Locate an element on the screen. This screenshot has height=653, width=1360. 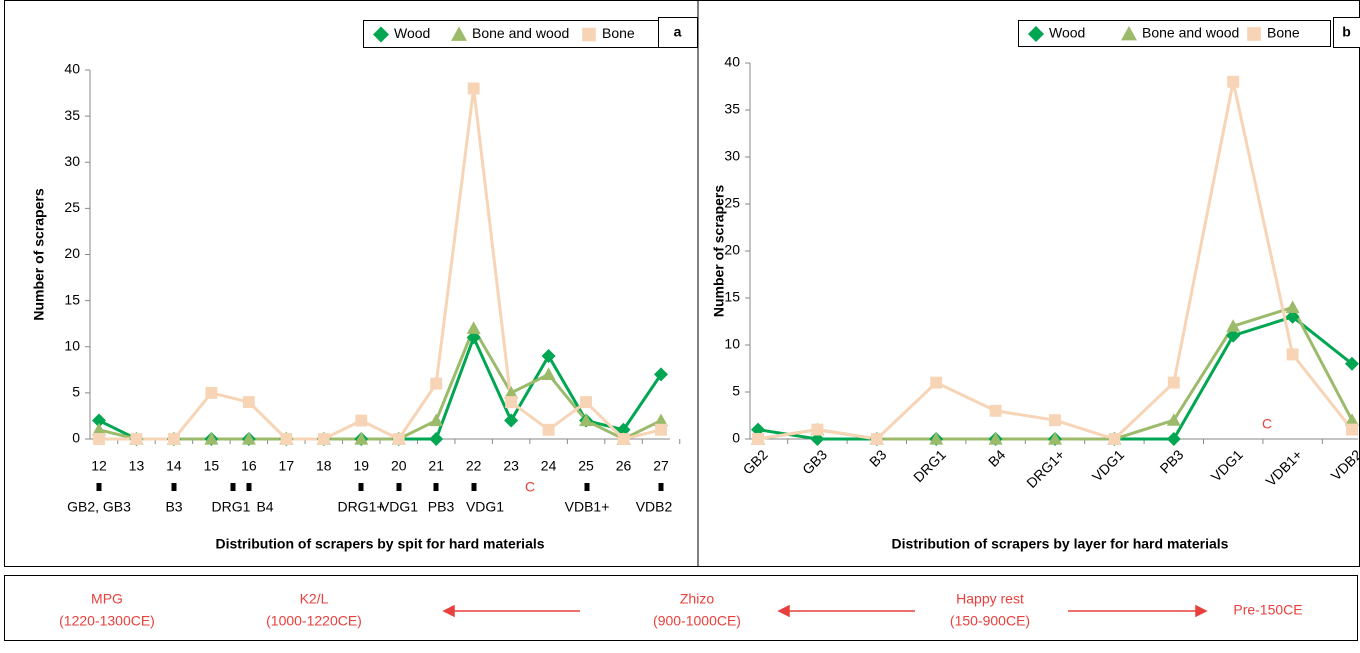
y-tick-label: 15 is located at coordinates (72, 299).